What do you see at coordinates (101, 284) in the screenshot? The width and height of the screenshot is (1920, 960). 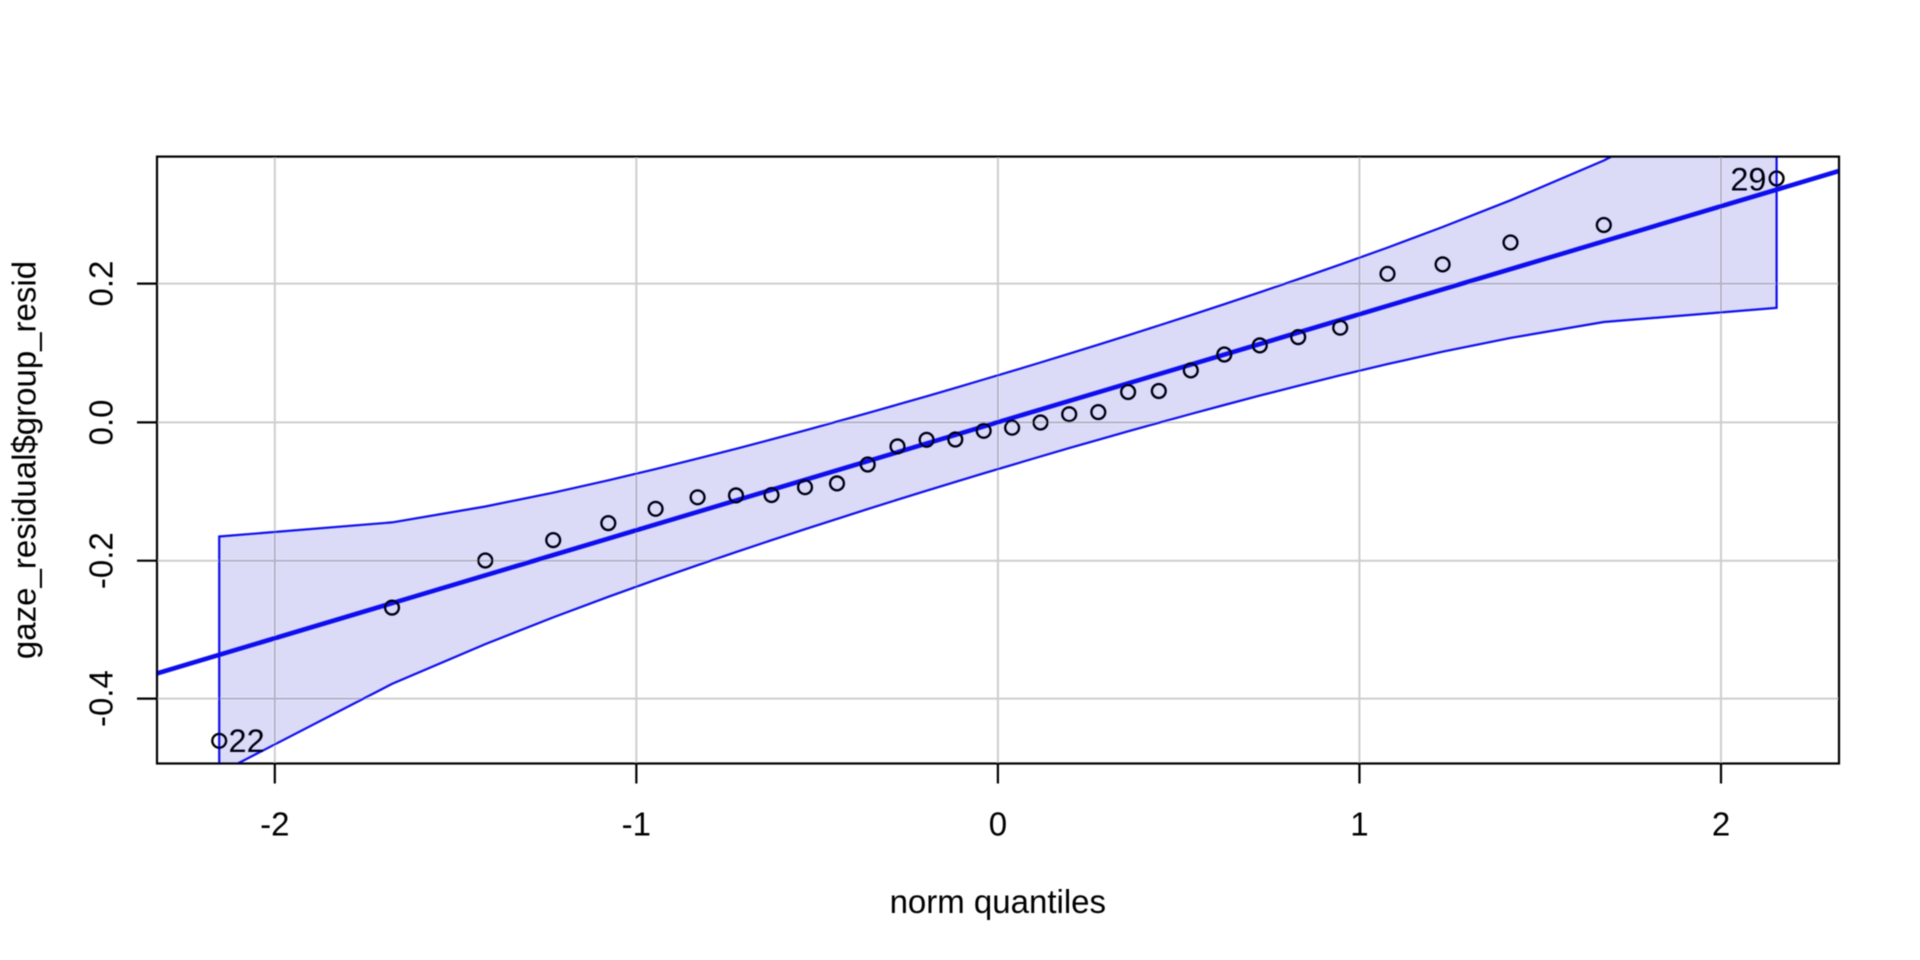 I see `svg-text: 0.2` at bounding box center [101, 284].